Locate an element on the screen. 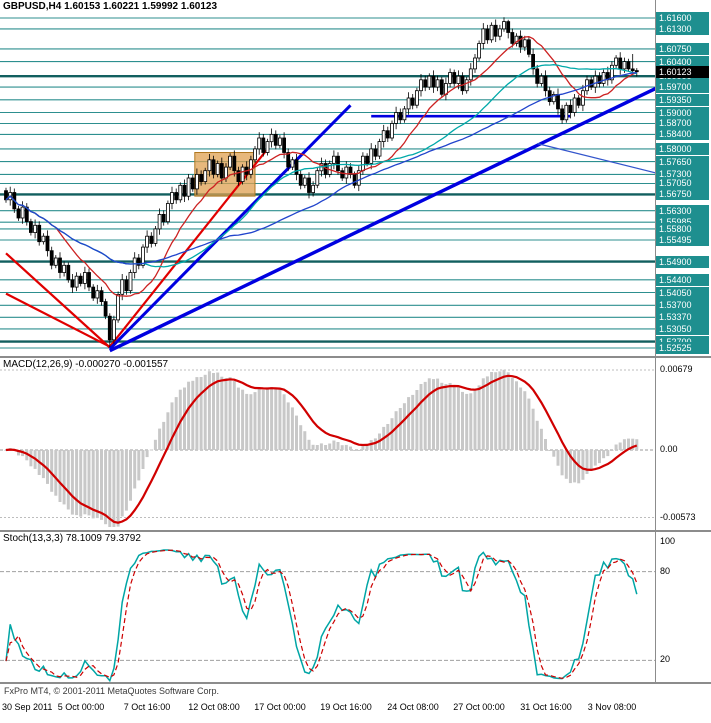  price-scale-divider is located at coordinates (655, 342).